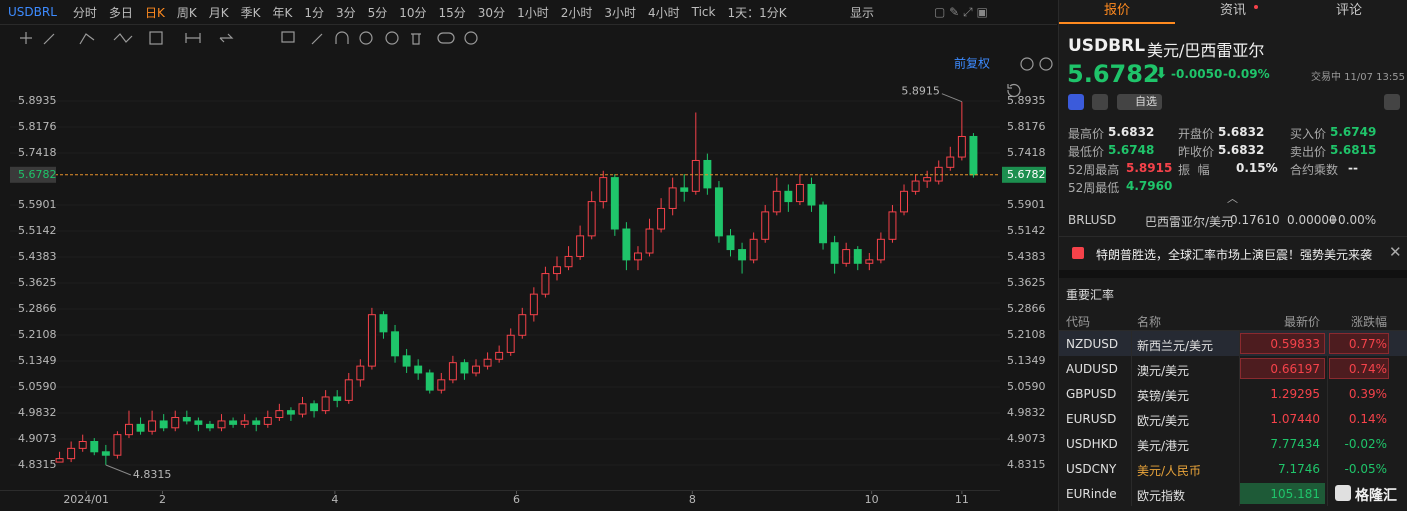  Describe the element at coordinates (1149, 168) in the screenshot. I see `stat-value: 5.8915` at that location.